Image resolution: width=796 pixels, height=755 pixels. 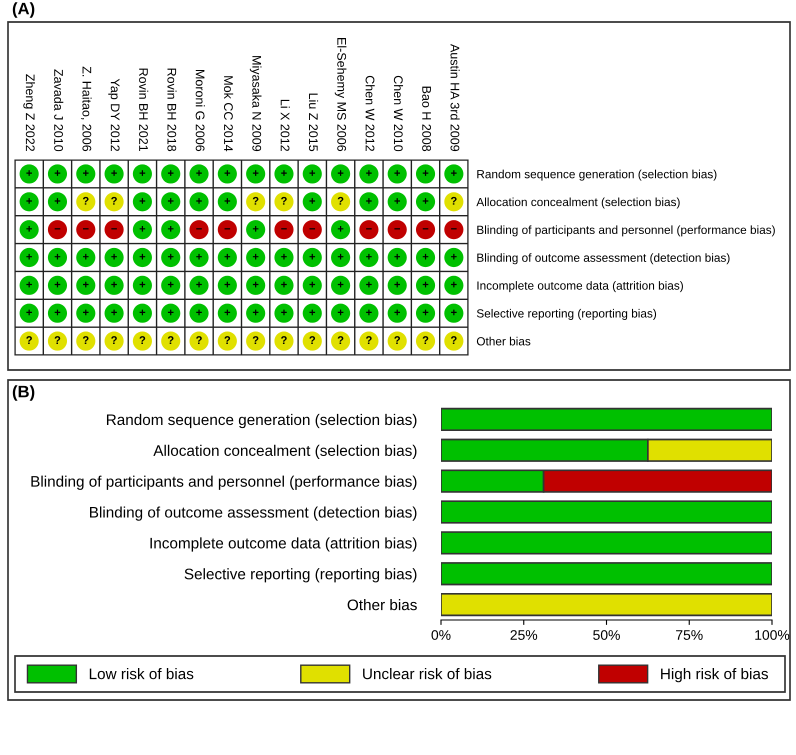 I want to click on x-tick-label: Rovin BH 2021, so click(x=143, y=110).